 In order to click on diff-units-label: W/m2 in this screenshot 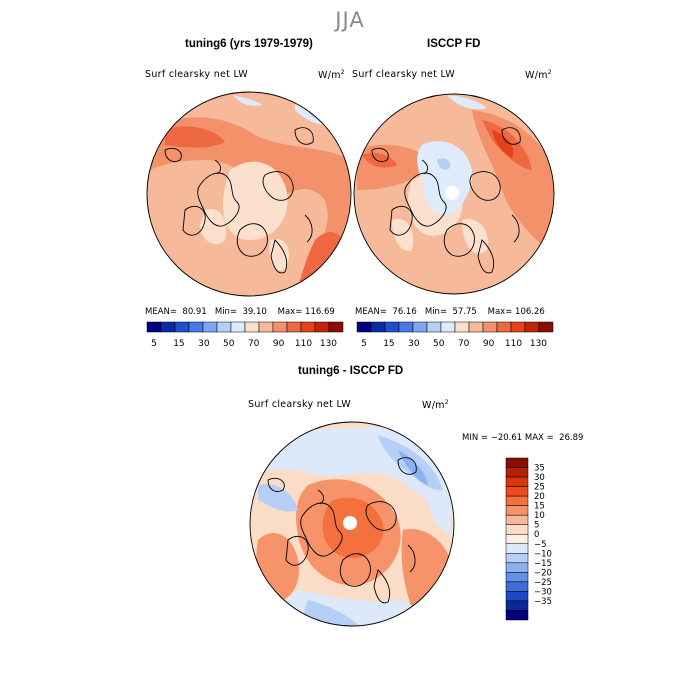, I will do `click(435, 405)`.